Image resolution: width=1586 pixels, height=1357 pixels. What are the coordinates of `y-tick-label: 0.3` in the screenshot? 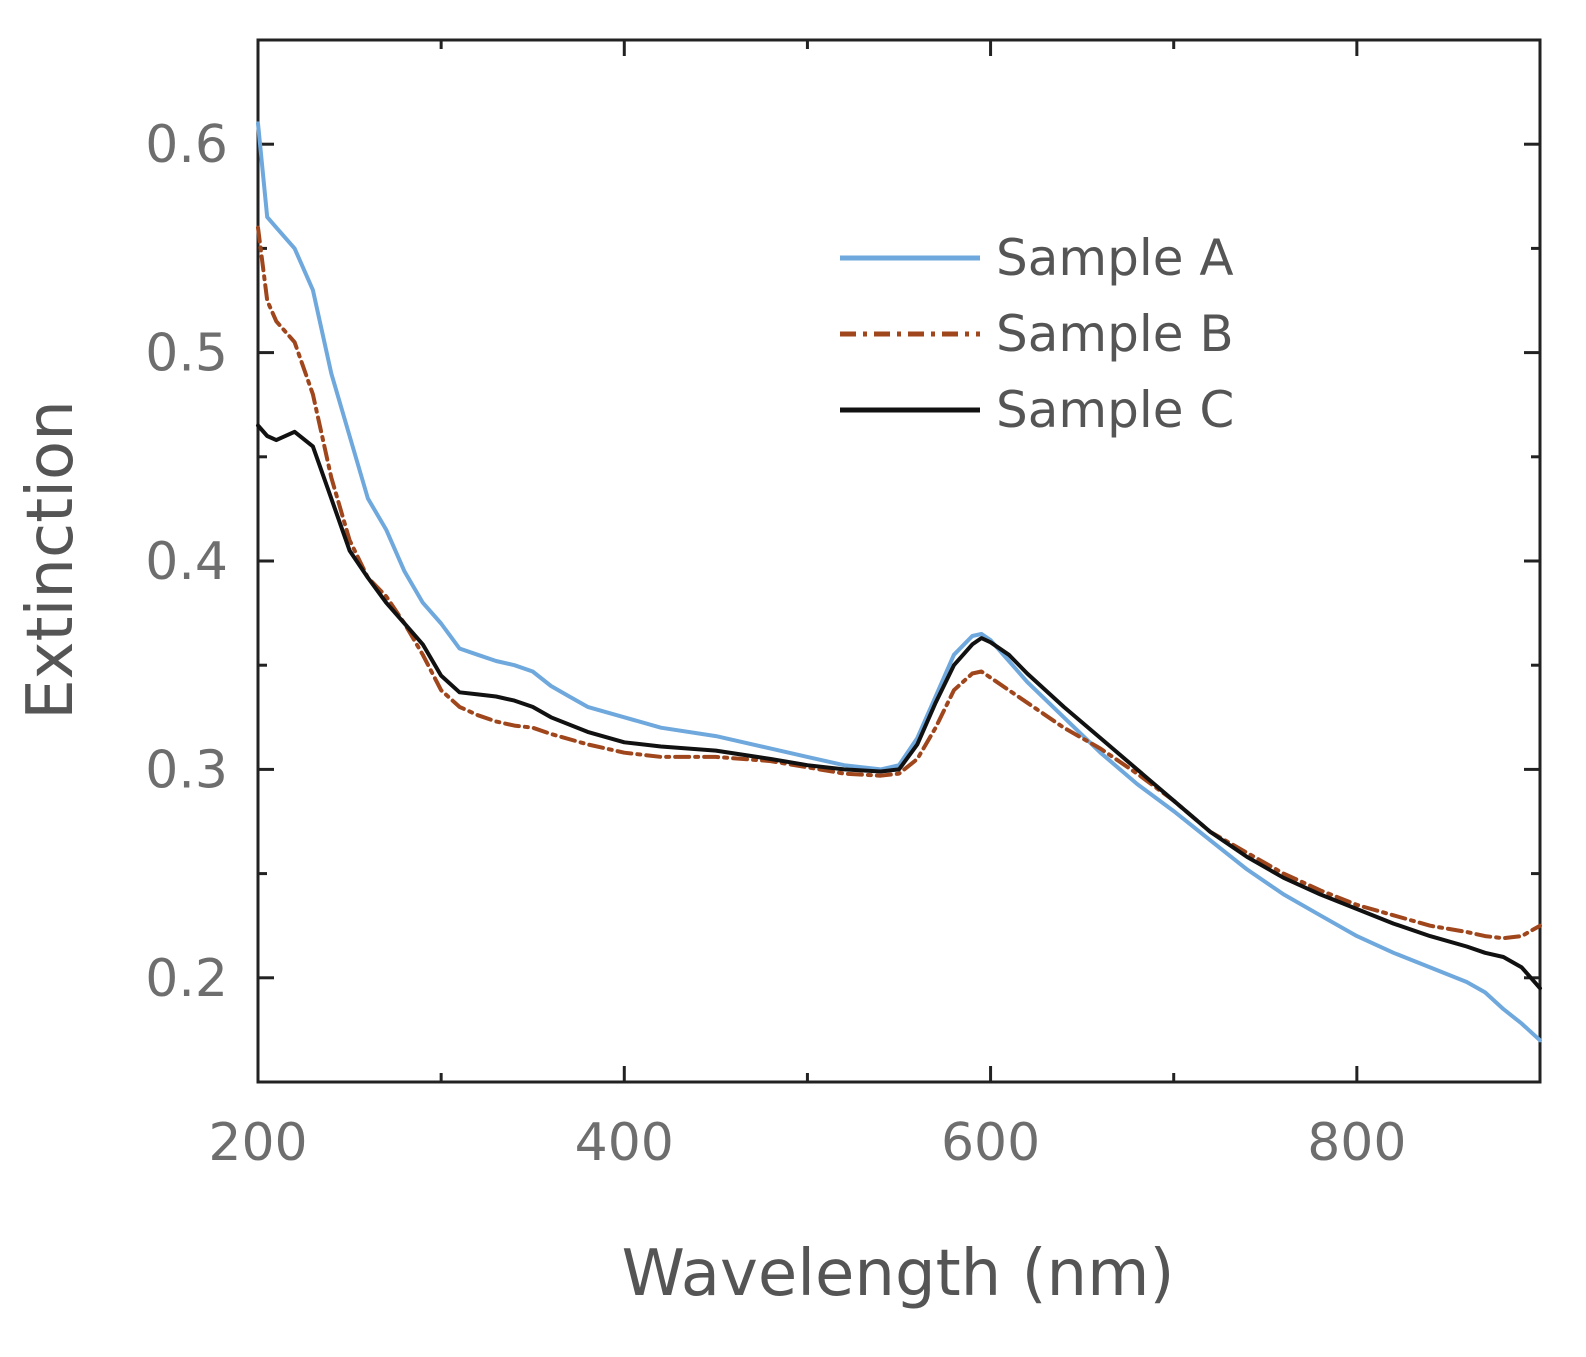 It's located at (186, 770).